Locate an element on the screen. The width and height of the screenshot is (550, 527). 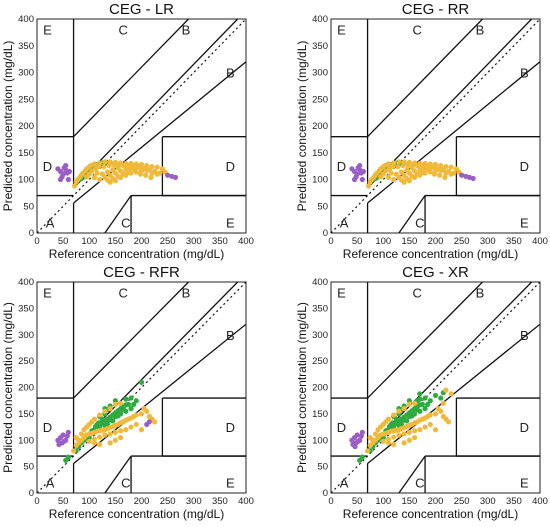
zone-label-b-1: B is located at coordinates (480, 293).